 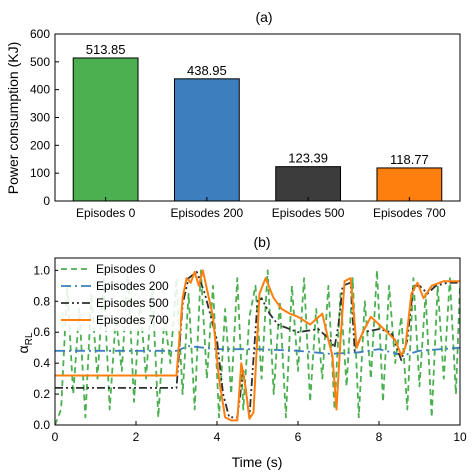 I want to click on bar-value-label-2: 438.95, so click(x=207, y=70).